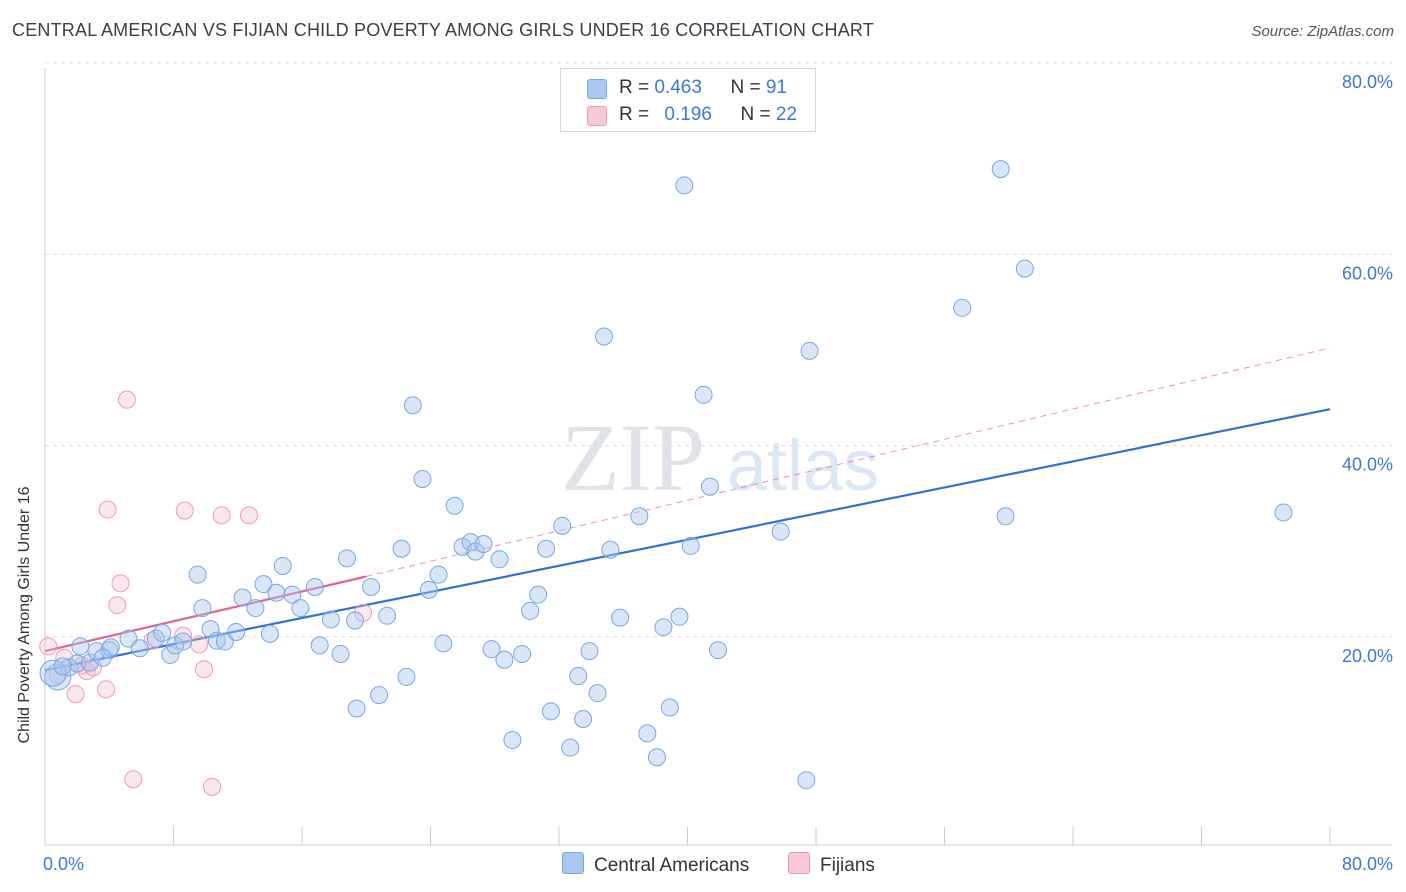  Describe the element at coordinates (573, 863) in the screenshot. I see `legend-swatch-central-americans` at that location.